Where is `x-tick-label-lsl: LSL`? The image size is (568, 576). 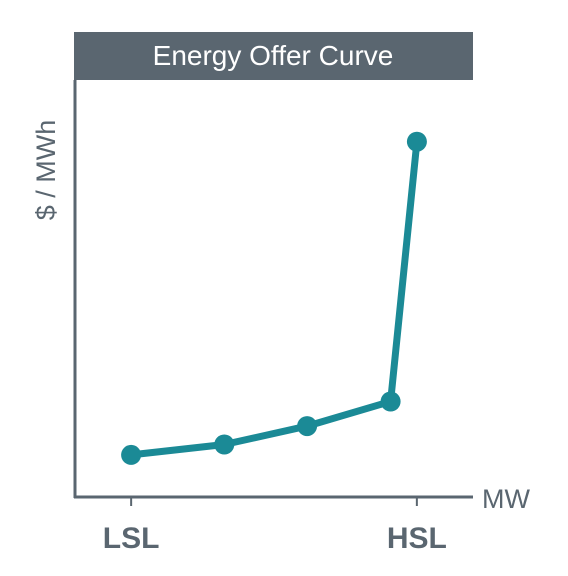 x-tick-label-lsl: LSL is located at coordinates (131, 538).